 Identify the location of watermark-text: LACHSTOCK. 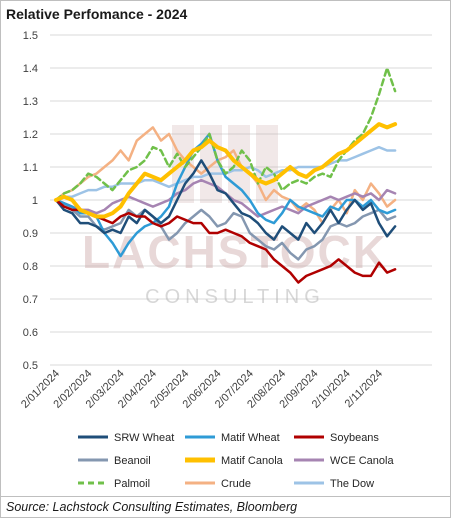
(235, 252).